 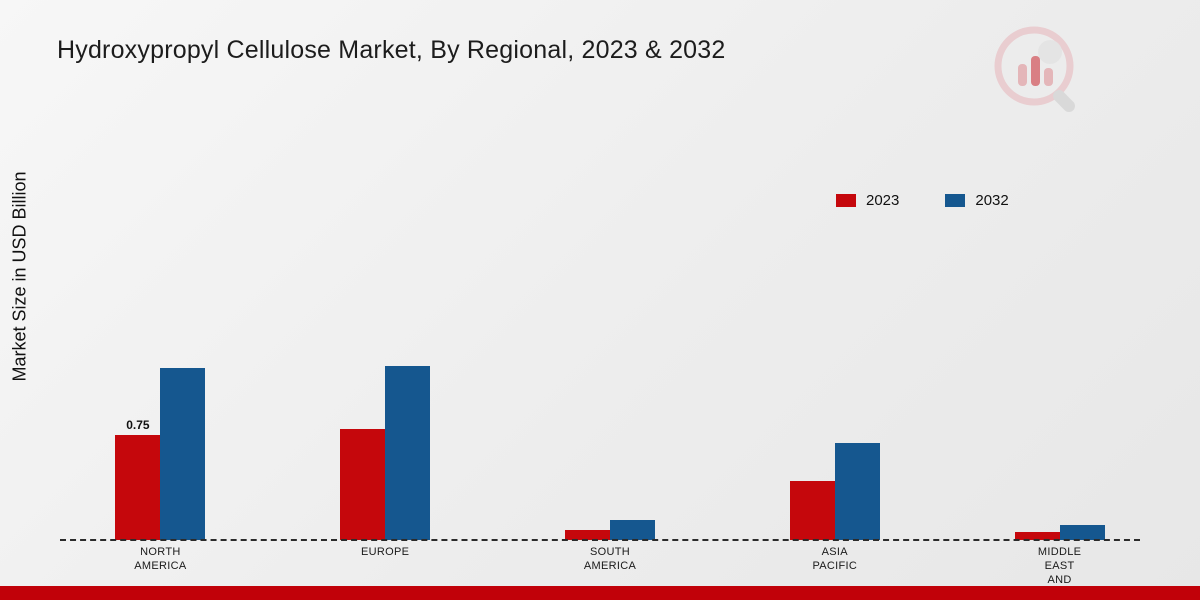 I want to click on bar-2032-asia-pacific, so click(x=857, y=491).